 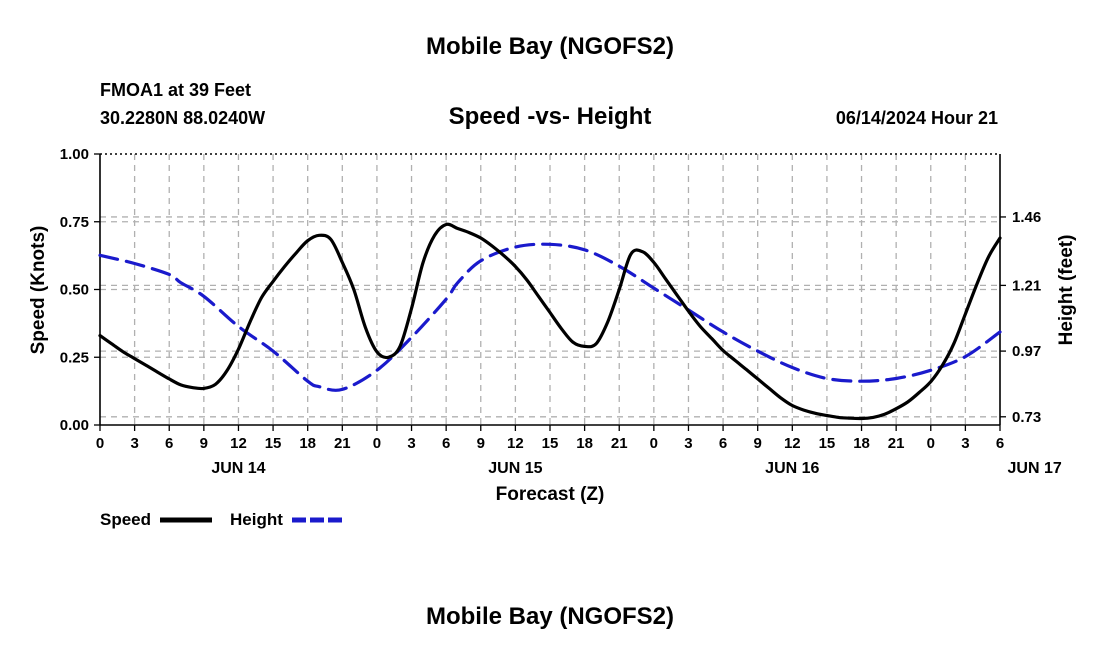 I want to click on y-tick-label: 0.25, so click(x=74, y=357).